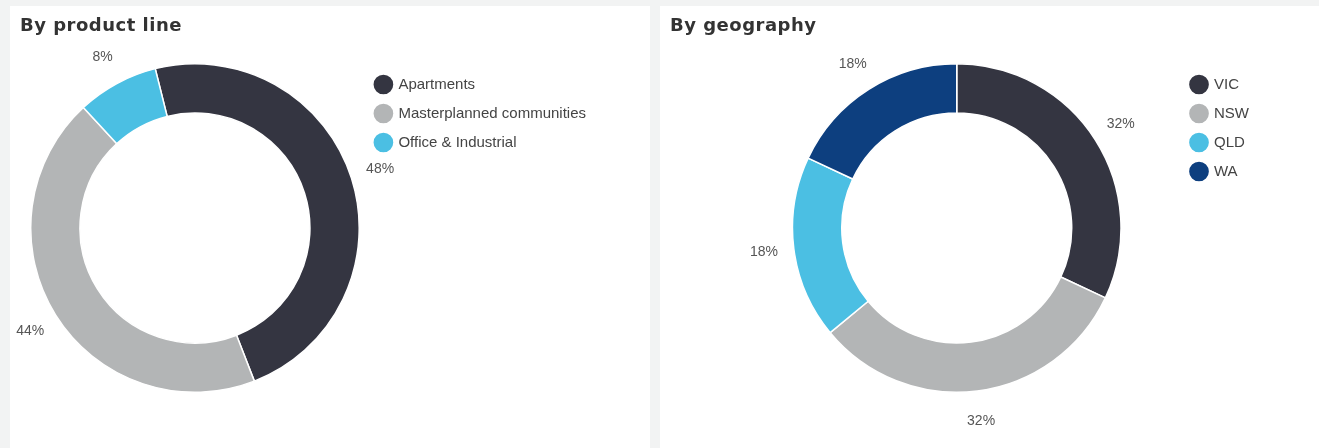 This screenshot has height=448, width=1319. I want to click on legend-label: Office & Industrial, so click(457, 141).